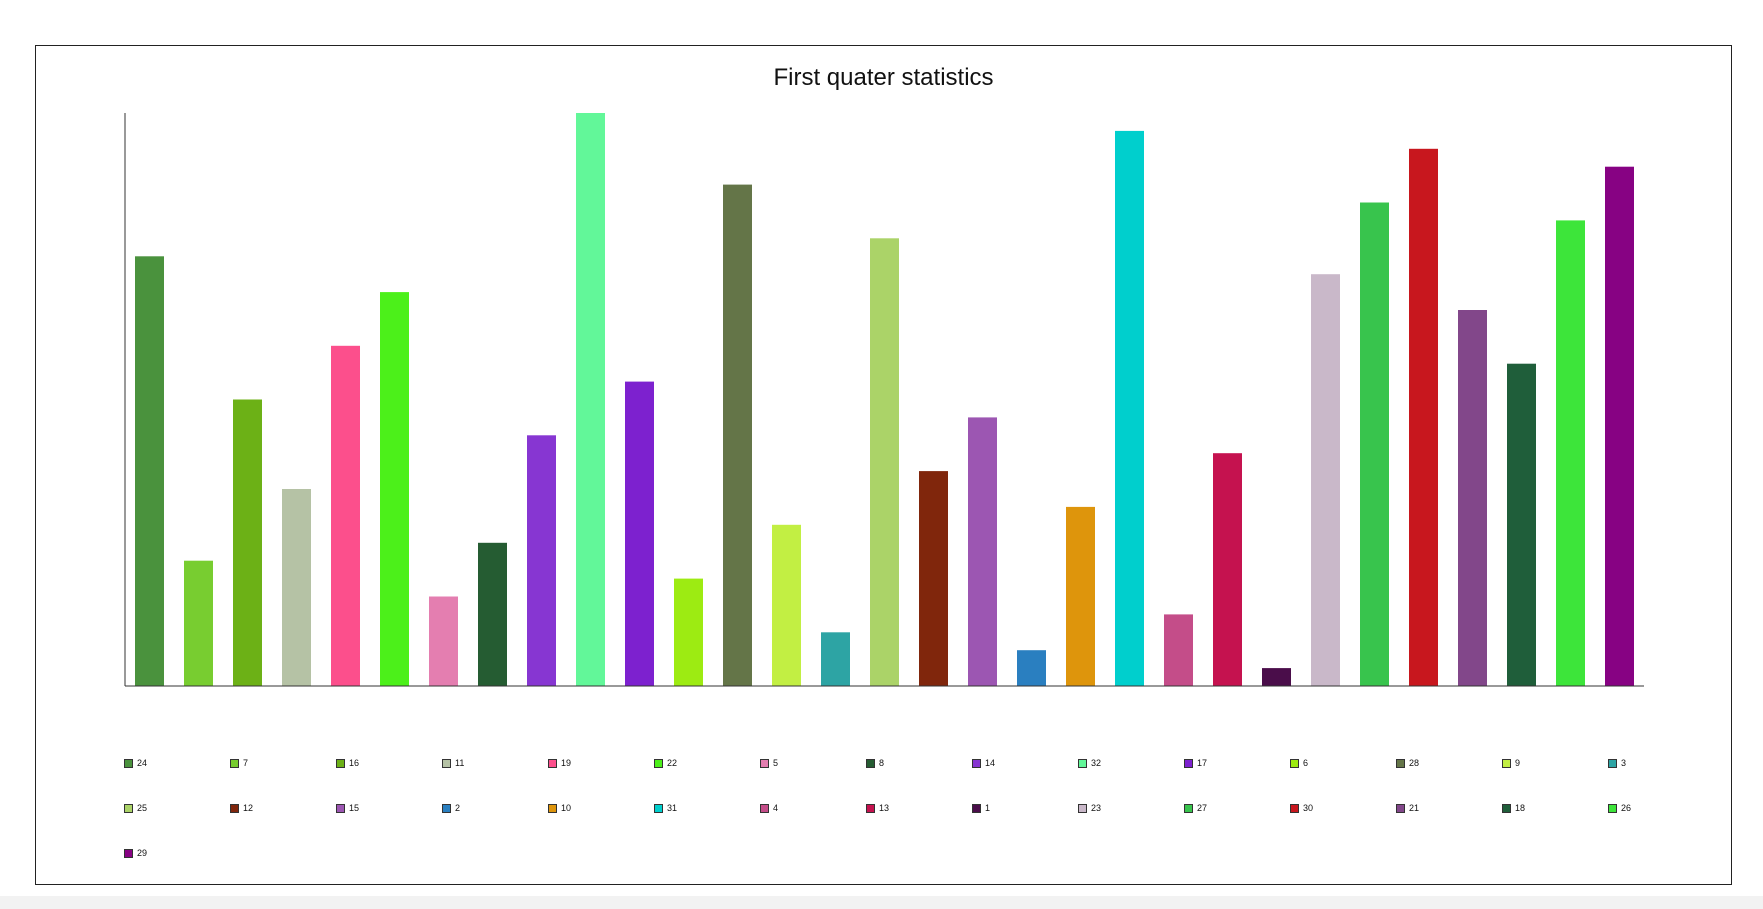 This screenshot has width=1763, height=909. What do you see at coordinates (776, 808) in the screenshot?
I see `legend-label: 4` at bounding box center [776, 808].